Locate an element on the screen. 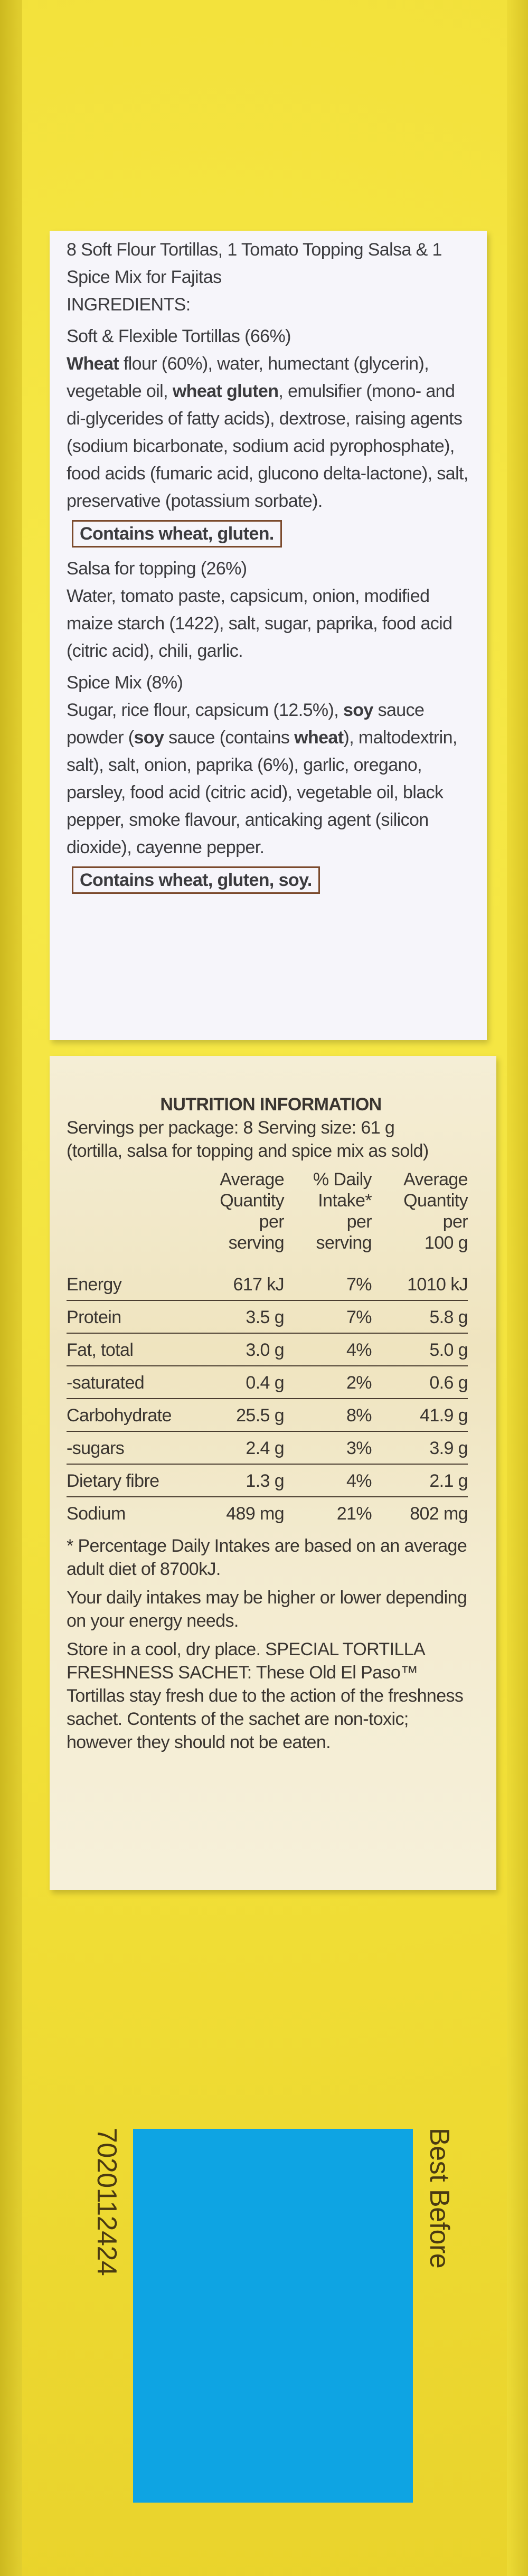 The height and width of the screenshot is (2576, 528). nutrient-row: Sodium 489 mg 21% 802 mg is located at coordinates (268, 1513).